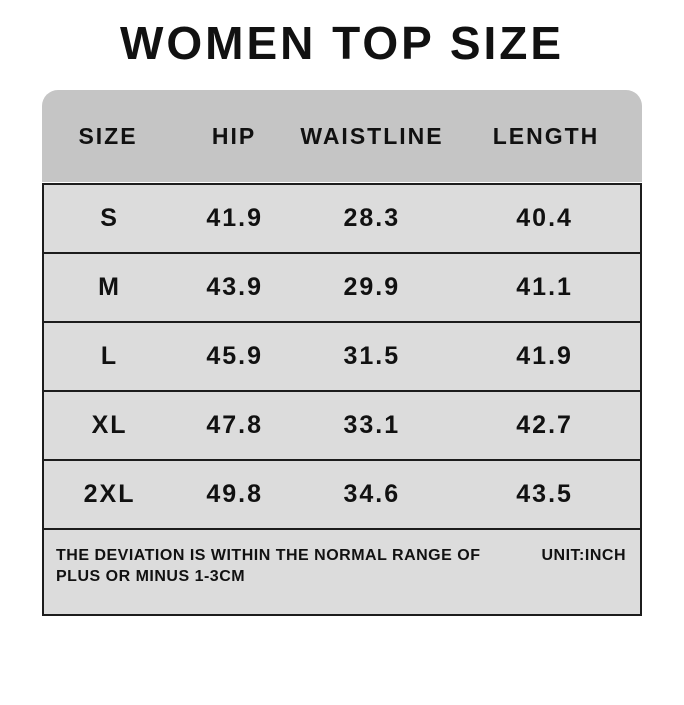 The height and width of the screenshot is (705, 684). What do you see at coordinates (372, 356) in the screenshot?
I see `waistline-cell: 31.5` at bounding box center [372, 356].